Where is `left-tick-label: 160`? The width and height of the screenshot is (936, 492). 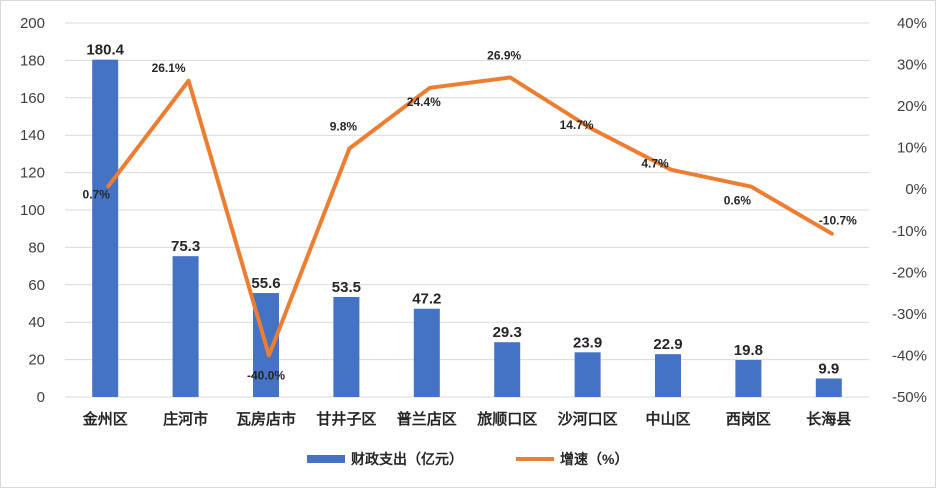 left-tick-label: 160 is located at coordinates (32, 98).